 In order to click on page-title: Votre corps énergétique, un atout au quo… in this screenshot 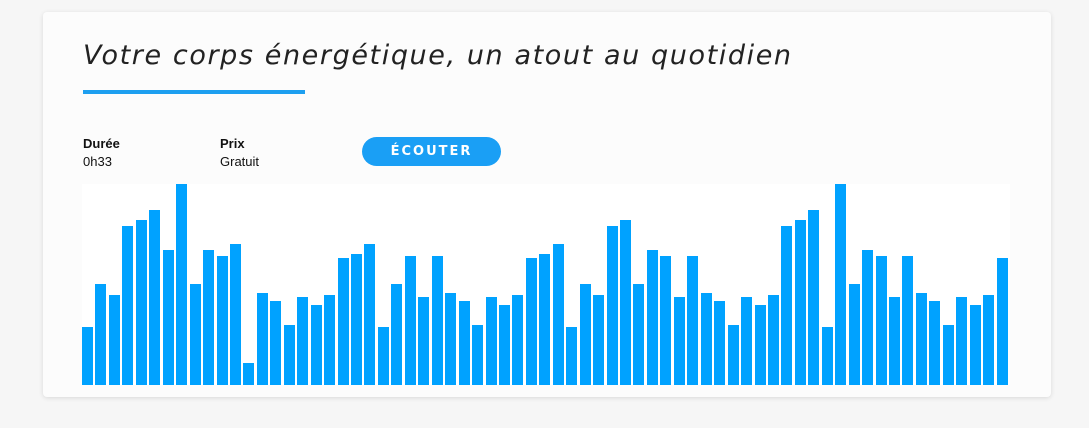, I will do `click(438, 55)`.